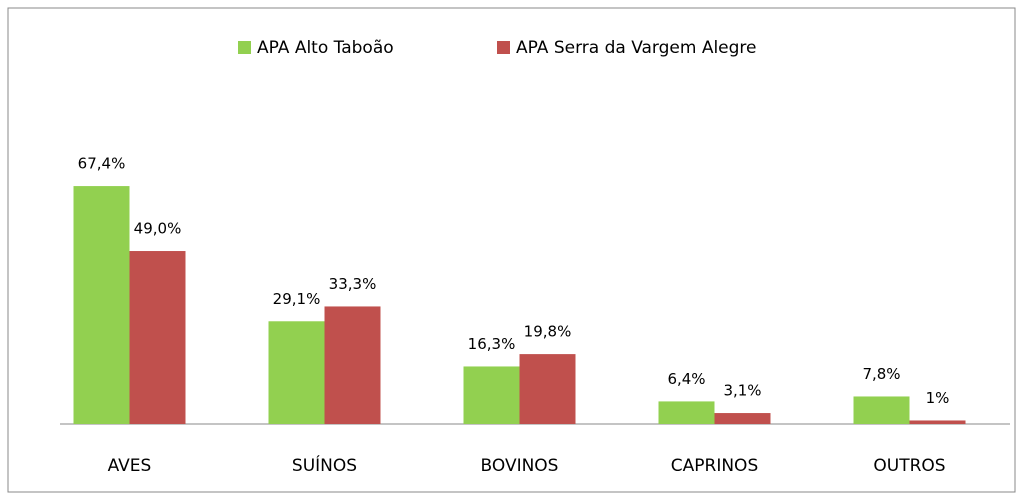 The width and height of the screenshot is (1023, 502). What do you see at coordinates (881, 374) in the screenshot?
I see `data-label: 7,8%` at bounding box center [881, 374].